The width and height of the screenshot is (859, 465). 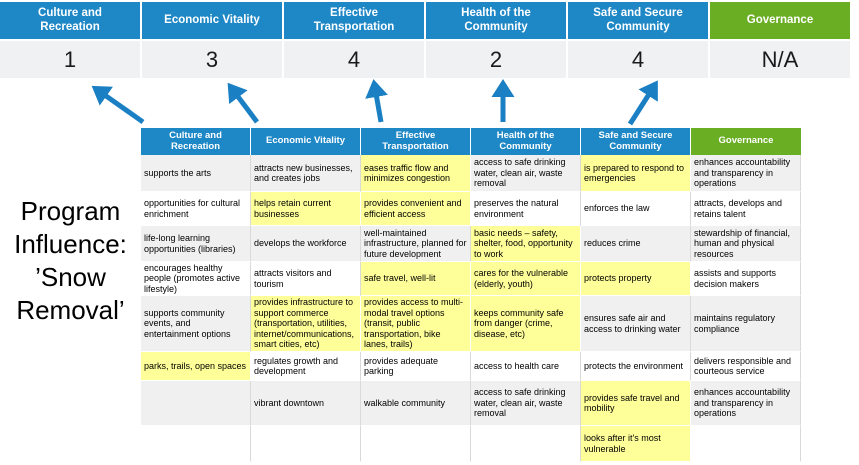 I want to click on priority-header-cell: Effective Transportation, so click(x=354, y=20).